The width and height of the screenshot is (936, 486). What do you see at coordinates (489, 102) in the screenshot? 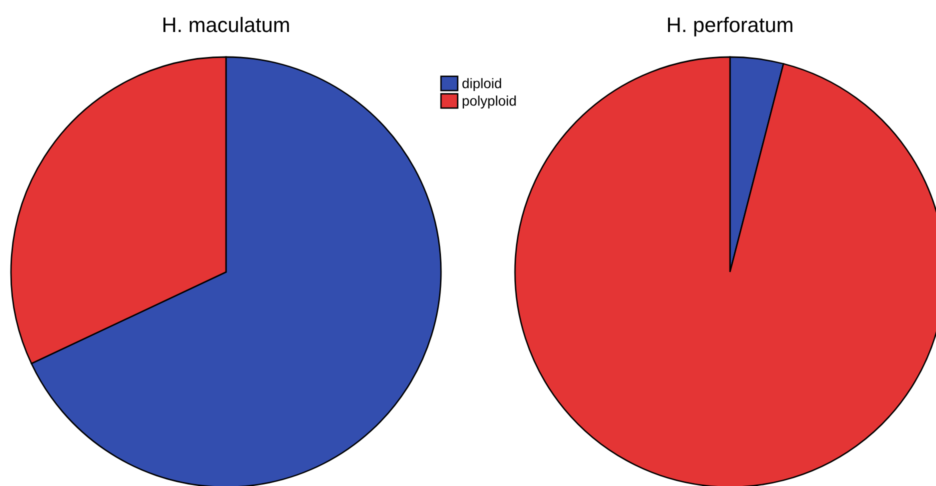
I see `legend-label: polyploid` at bounding box center [489, 102].